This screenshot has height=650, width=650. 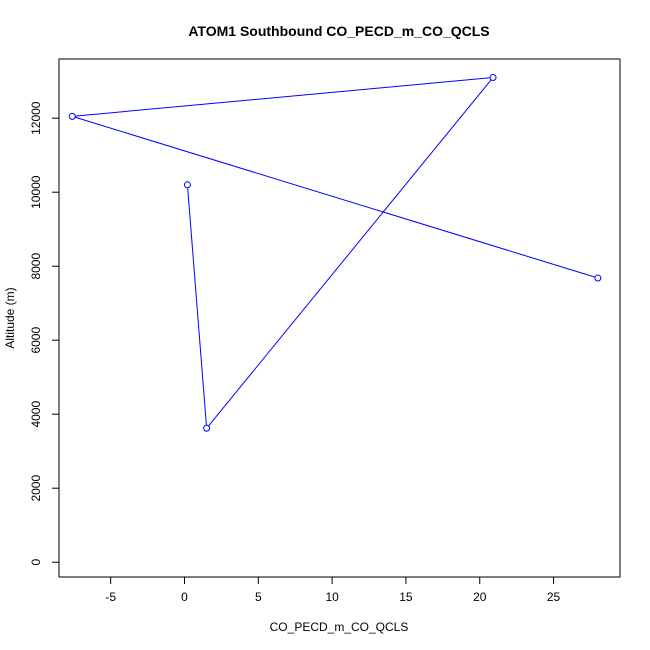 I want to click on x-tick-label: 0, so click(x=184, y=597).